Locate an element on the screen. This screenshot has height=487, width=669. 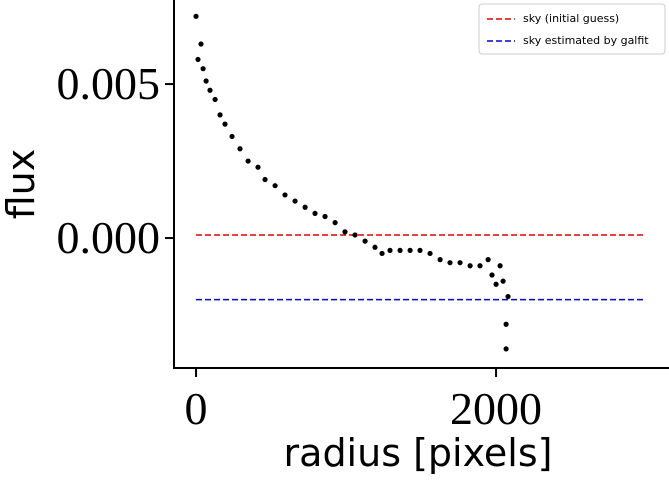
x-tick-label: 2000 is located at coordinates (496, 408).